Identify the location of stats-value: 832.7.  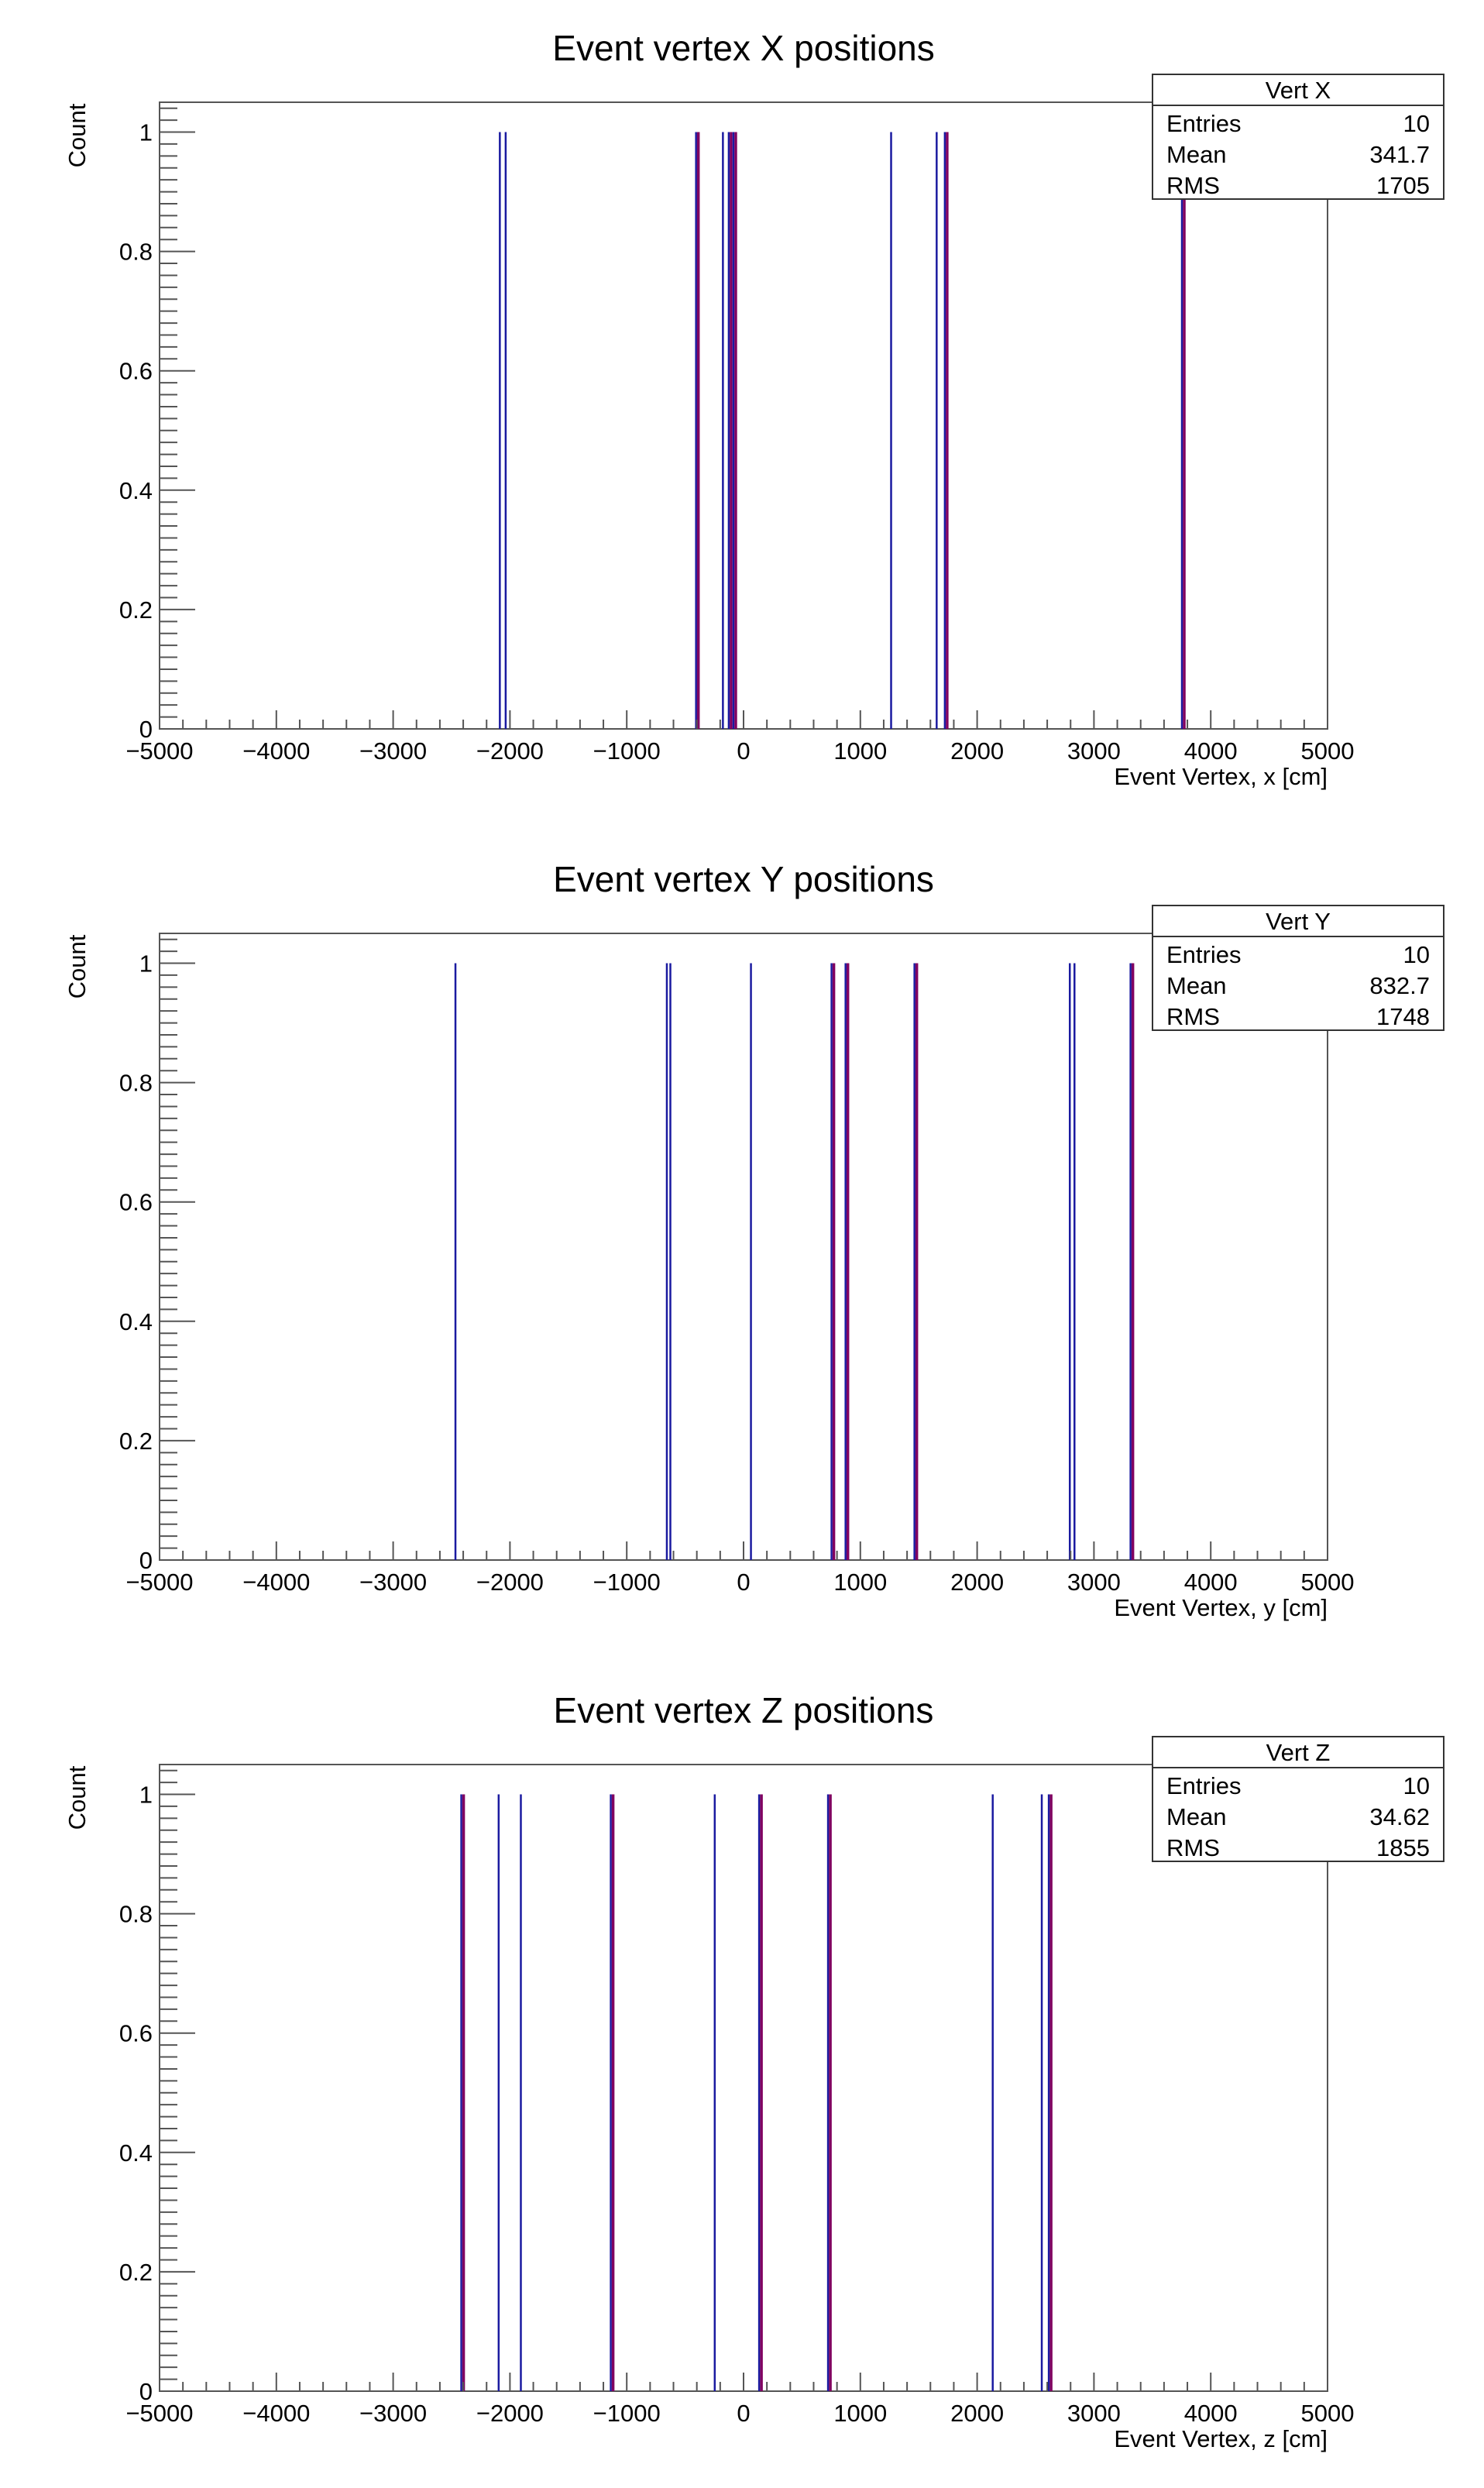
(1399, 985).